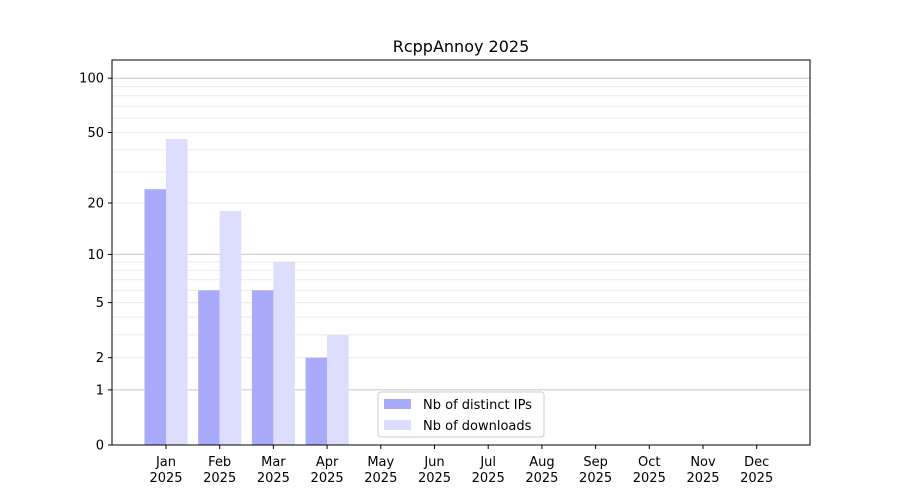 The image size is (900, 504). Describe the element at coordinates (219, 470) in the screenshot. I see `x-tick-label: Feb 2025` at that location.